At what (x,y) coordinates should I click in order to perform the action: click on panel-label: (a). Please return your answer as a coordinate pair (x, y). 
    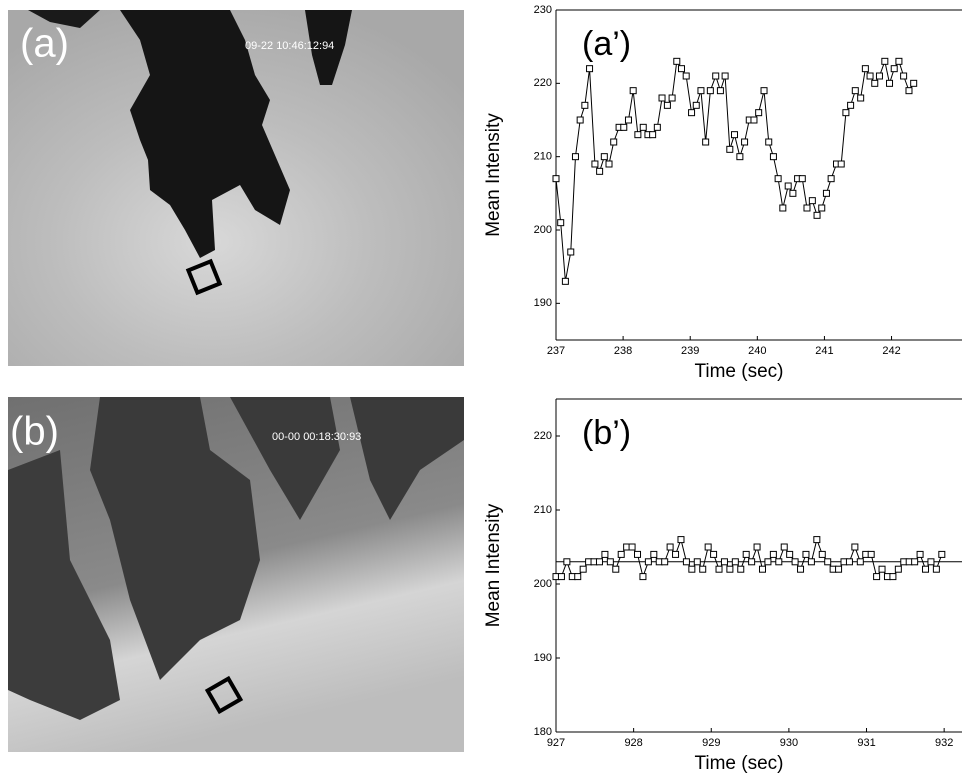
    Looking at the image, I should click on (44, 44).